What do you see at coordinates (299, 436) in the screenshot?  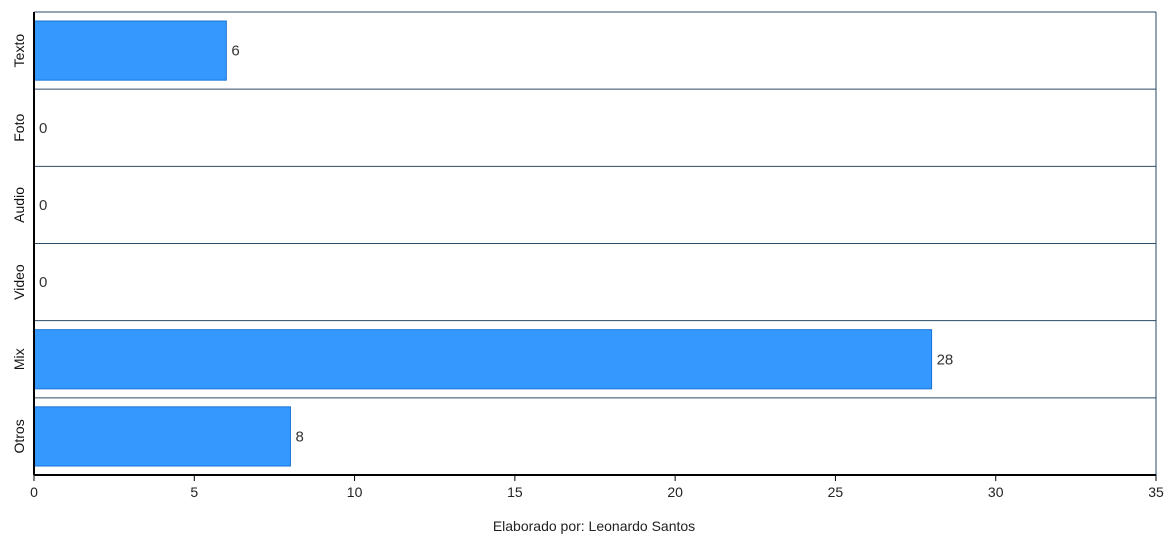 I see `data-label-otros: 8` at bounding box center [299, 436].